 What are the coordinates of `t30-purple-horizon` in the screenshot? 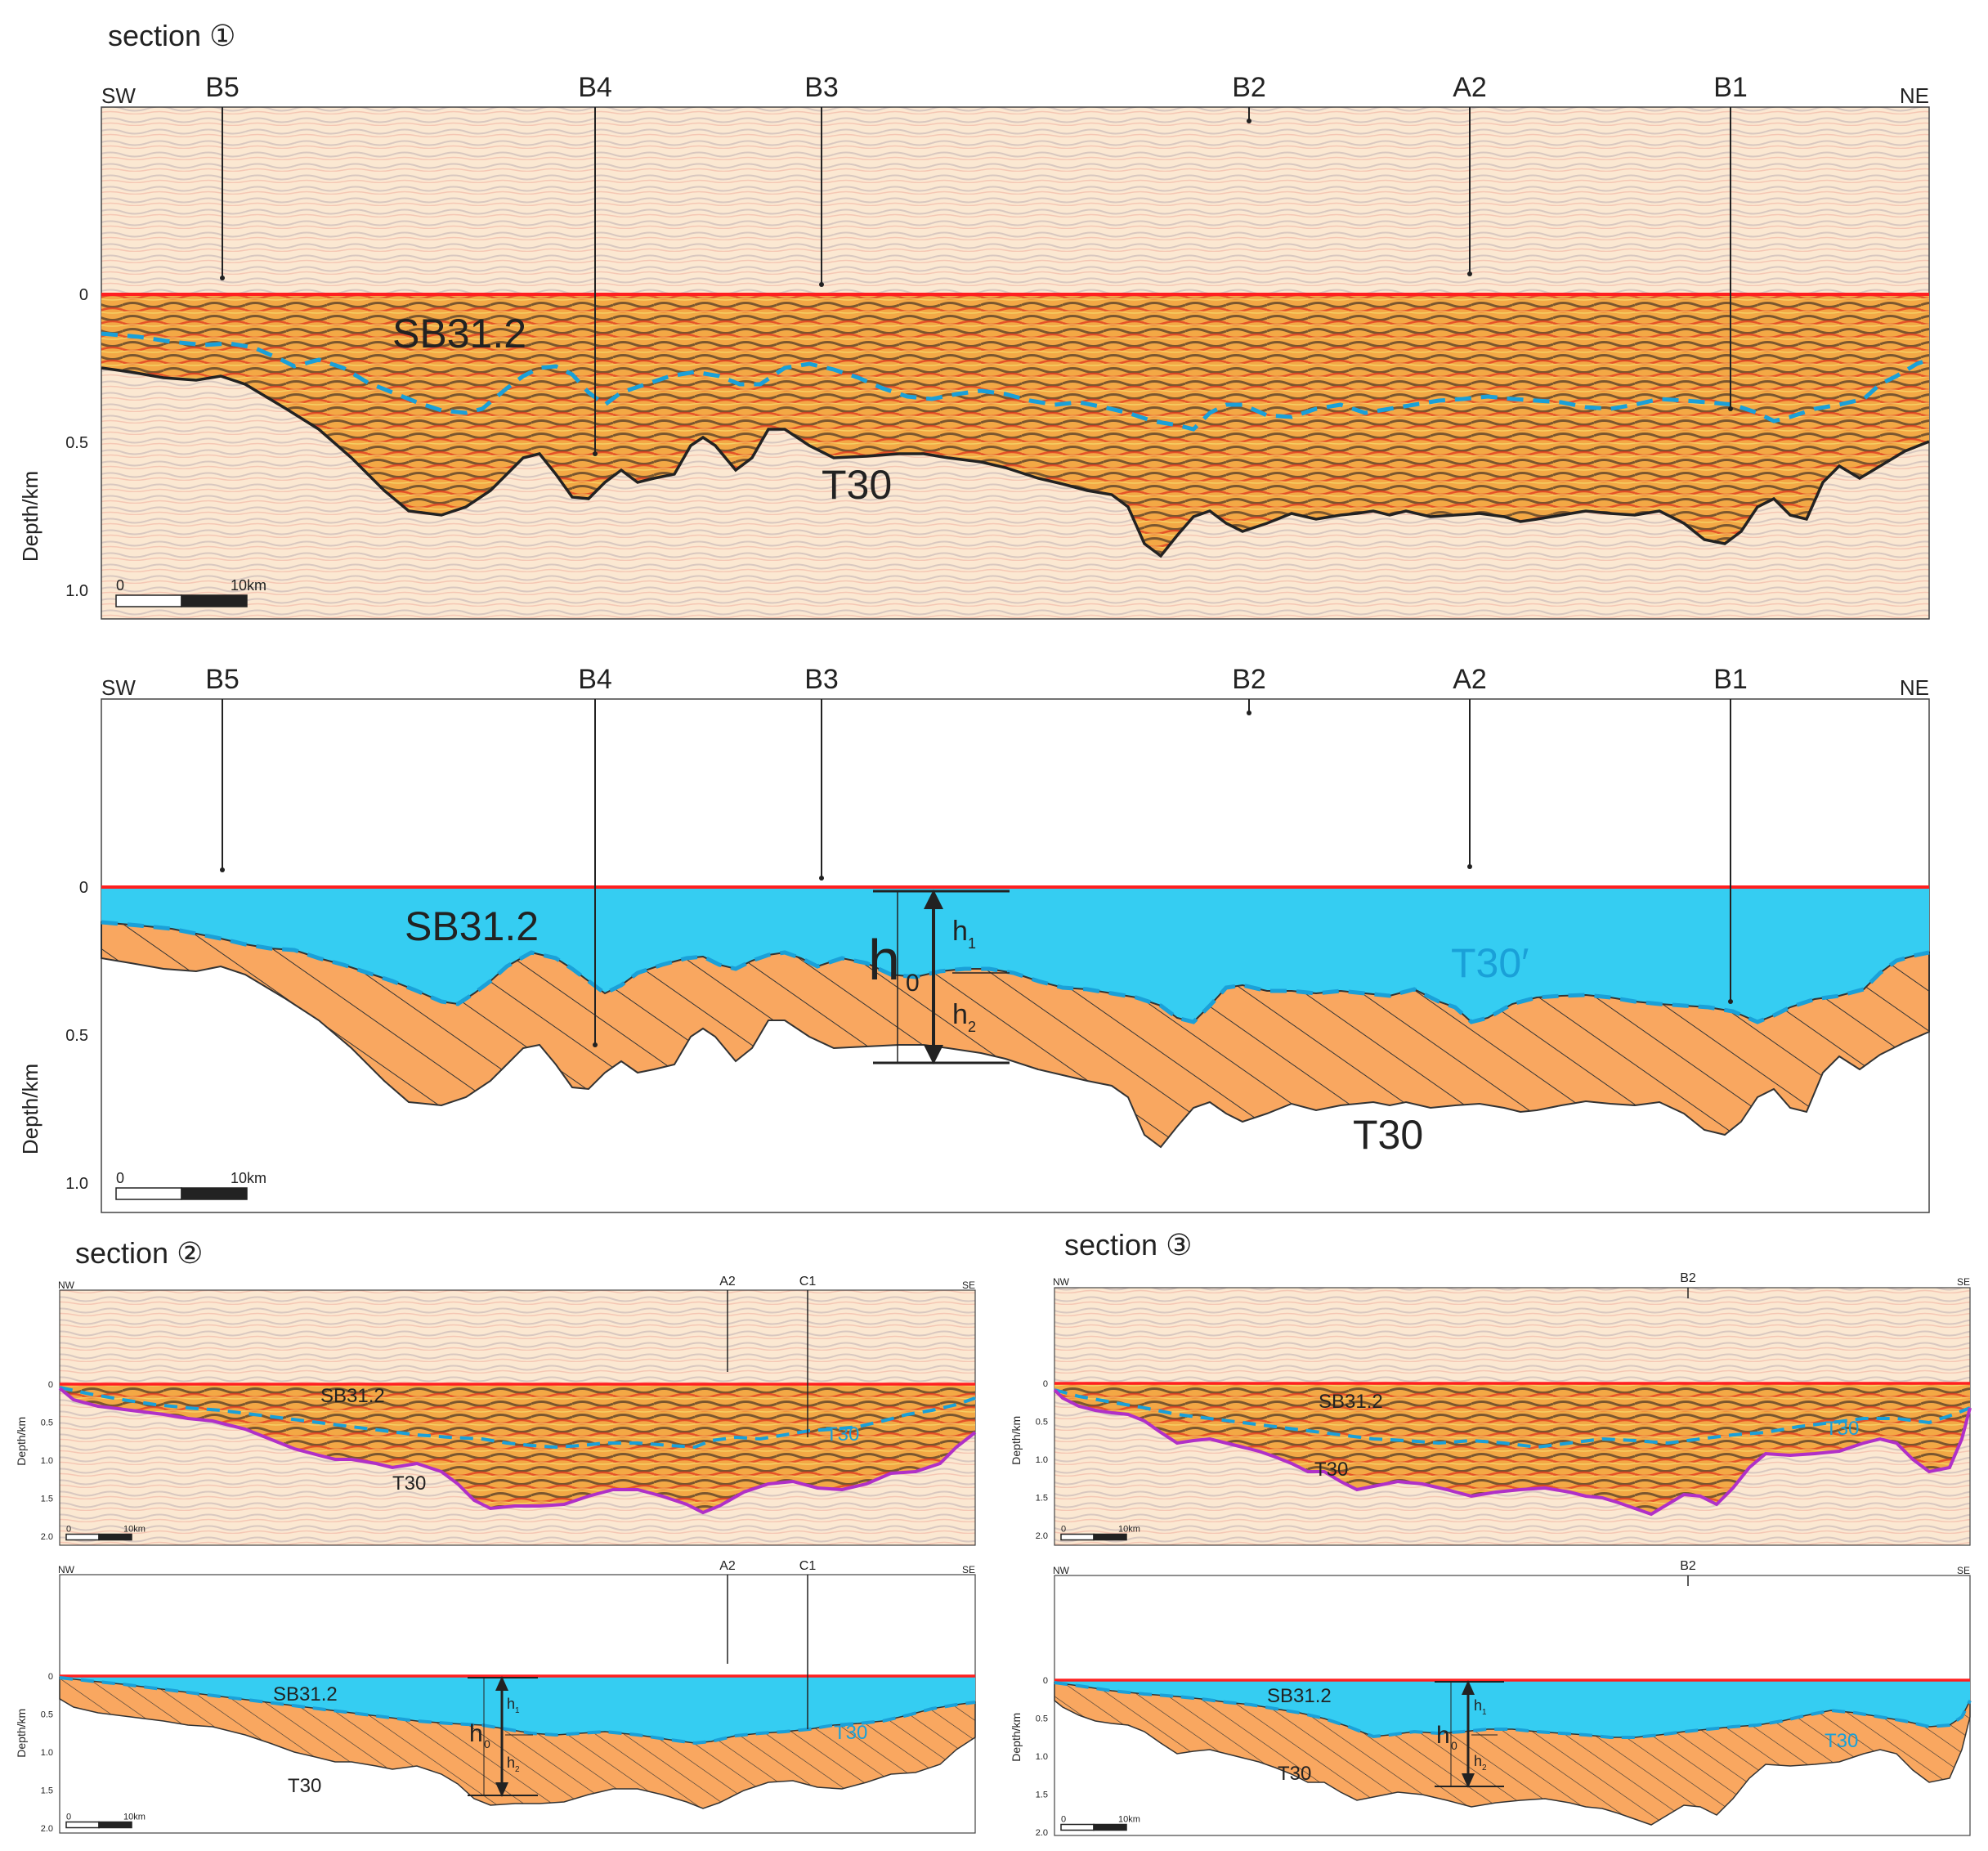 It's located at (517, 1451).